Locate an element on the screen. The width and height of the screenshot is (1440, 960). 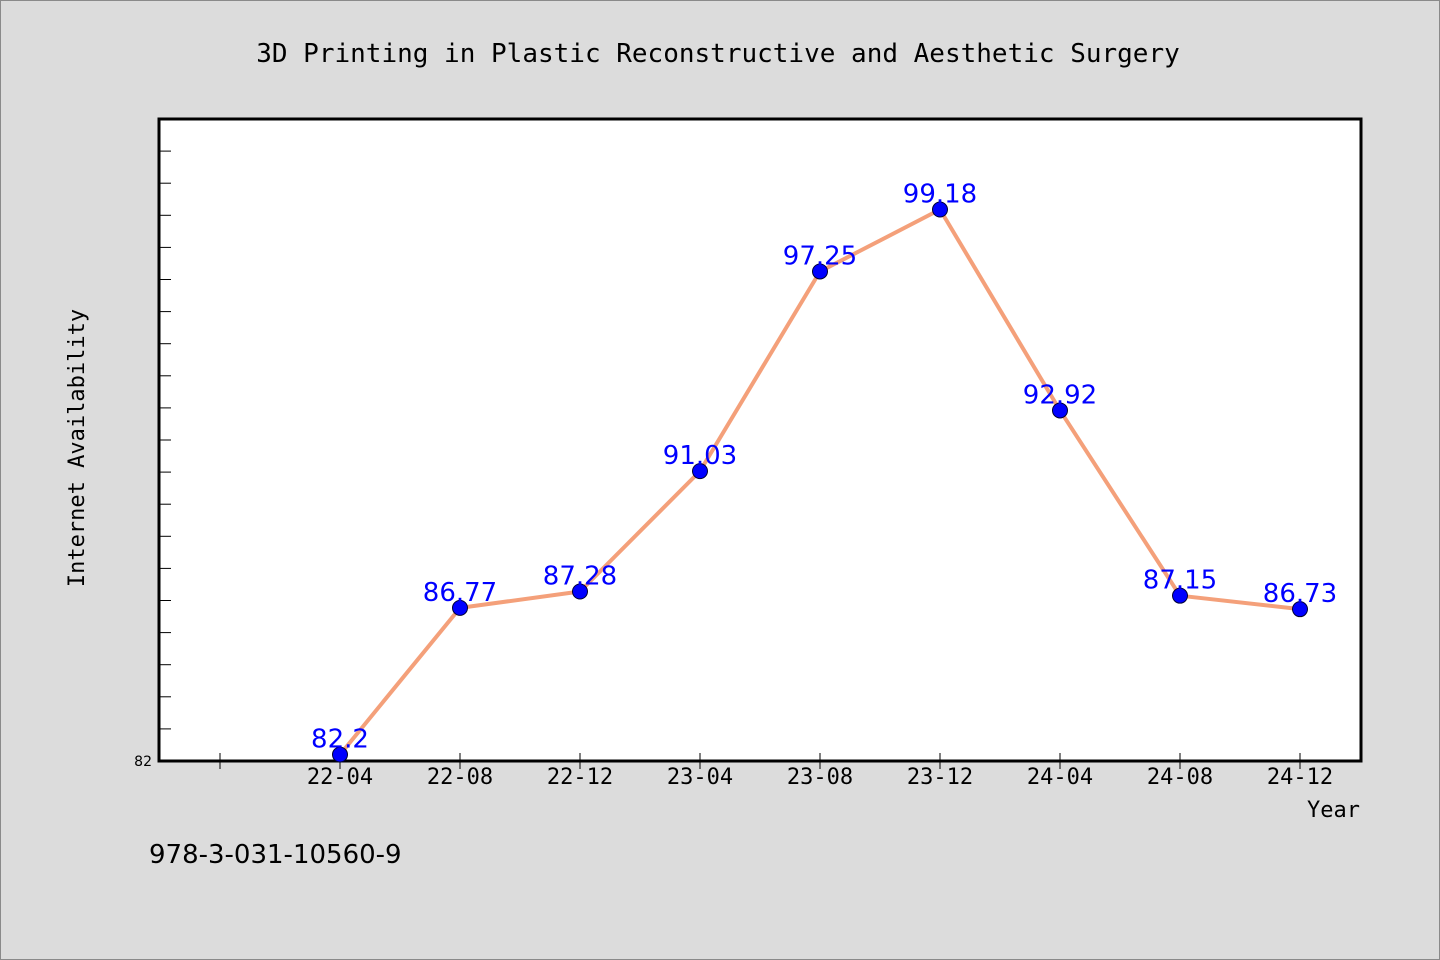
y-axis-ticks is located at coordinates (165, 440).